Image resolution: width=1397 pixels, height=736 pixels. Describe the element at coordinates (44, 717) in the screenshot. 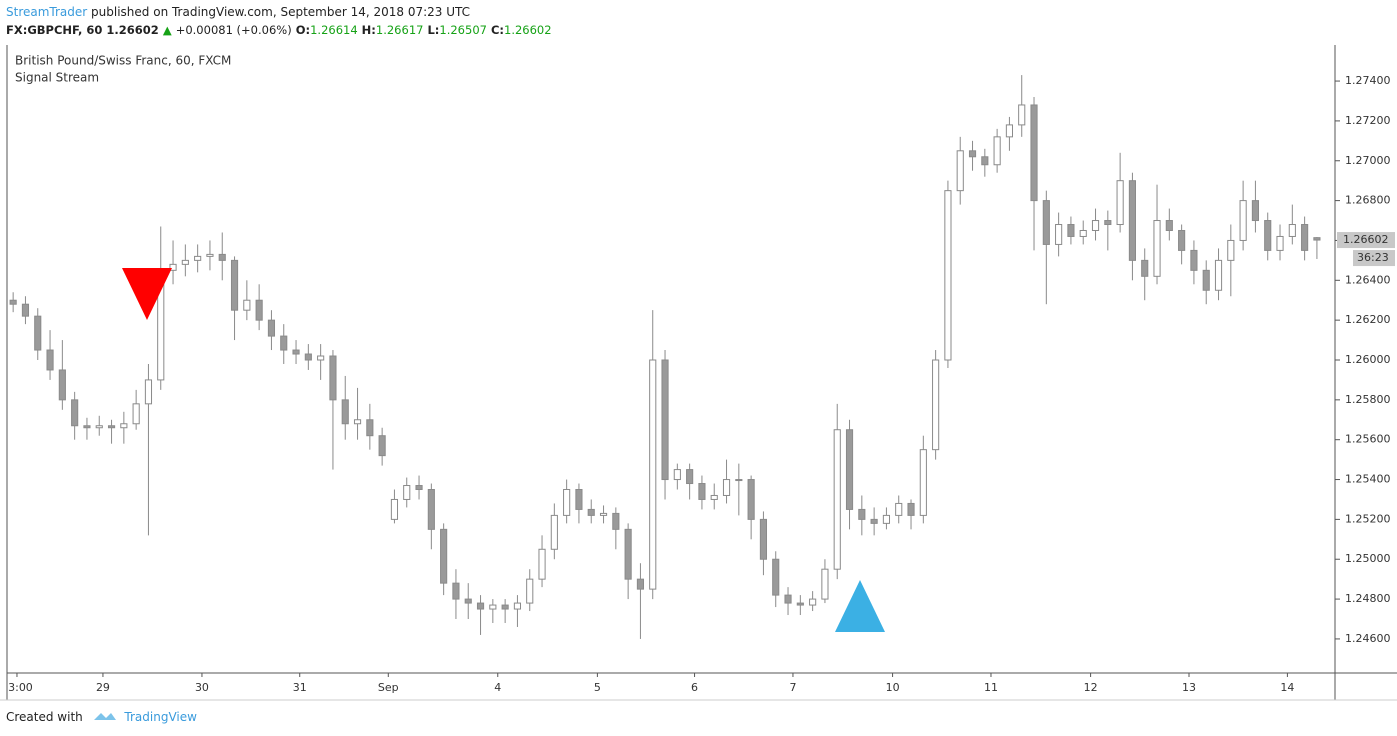

I see `footer-text: Created with` at that location.